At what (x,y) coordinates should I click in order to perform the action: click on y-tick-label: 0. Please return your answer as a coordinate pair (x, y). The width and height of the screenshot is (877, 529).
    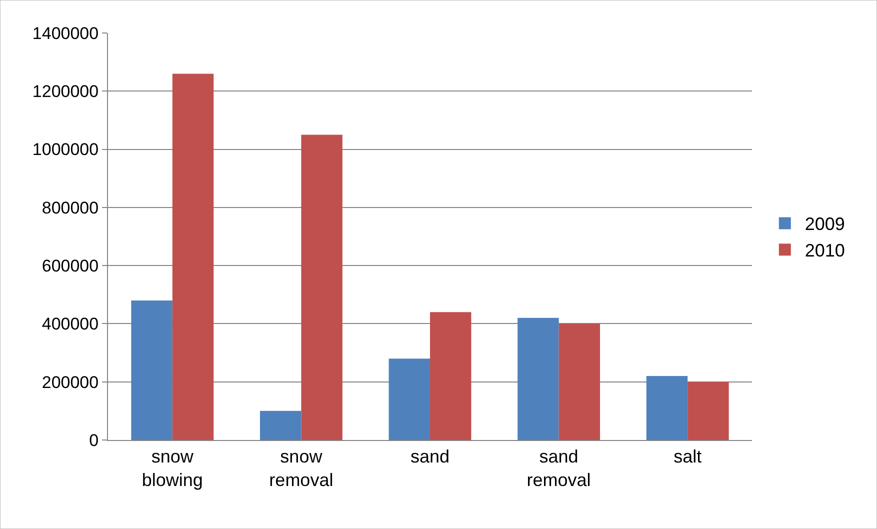
    Looking at the image, I should click on (94, 440).